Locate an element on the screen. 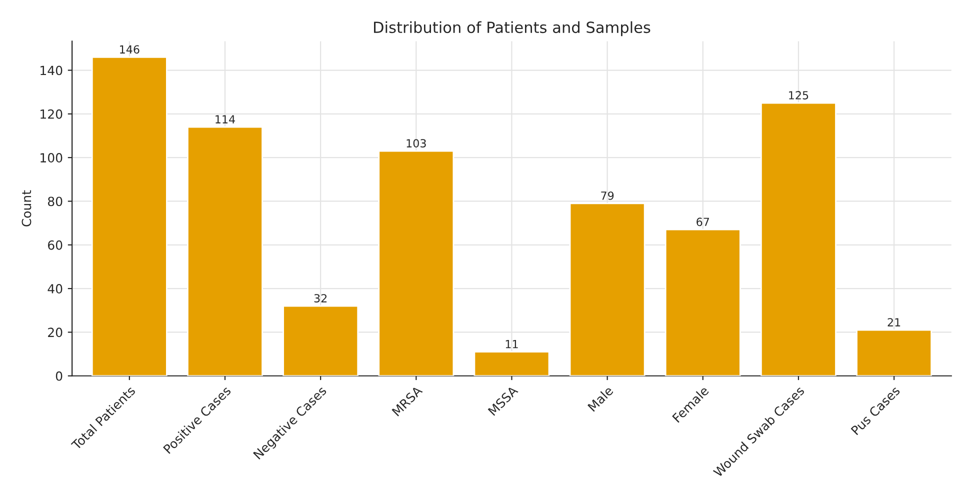  y-tick-label: 120 is located at coordinates (51, 114).